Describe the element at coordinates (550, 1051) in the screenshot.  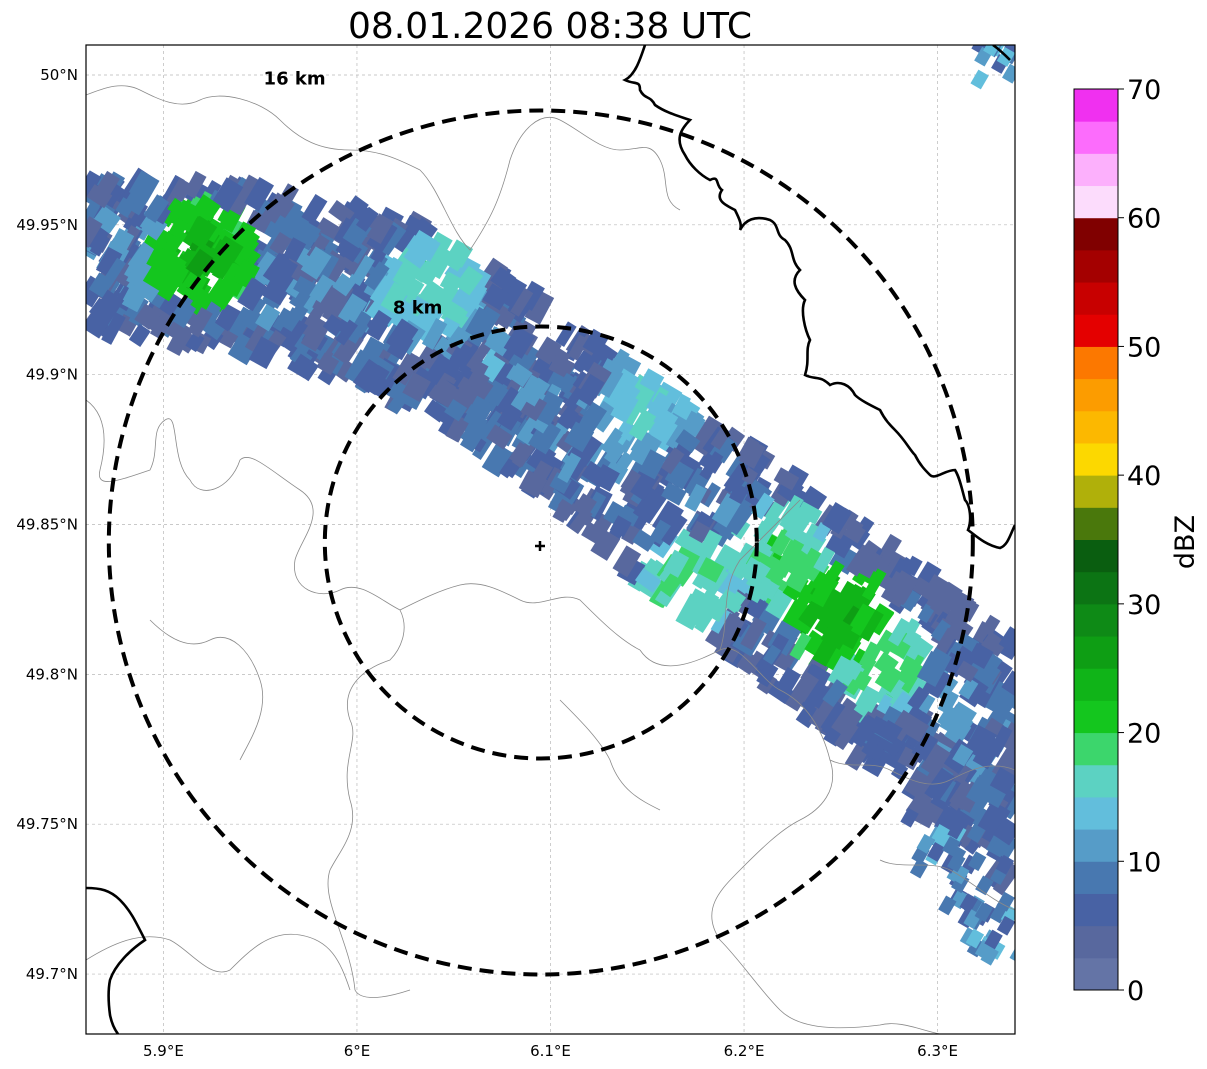
I see `x-tick-label: 6.1°E` at that location.